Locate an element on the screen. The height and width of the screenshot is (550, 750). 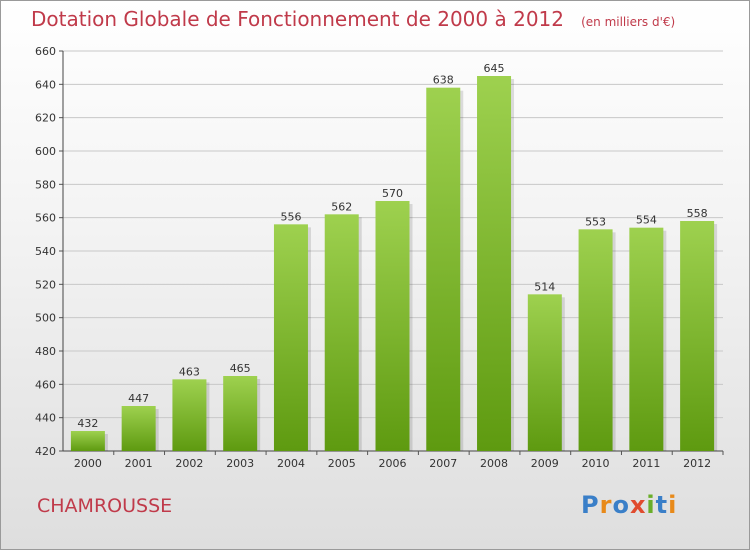
x-tick-label: 2004 is located at coordinates (291, 463).